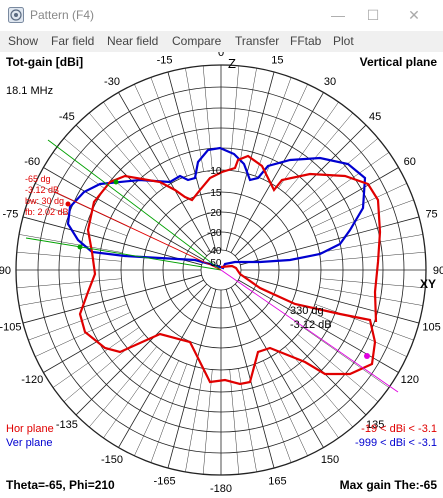  I want to click on minimize-button: —, so click(338, 15).